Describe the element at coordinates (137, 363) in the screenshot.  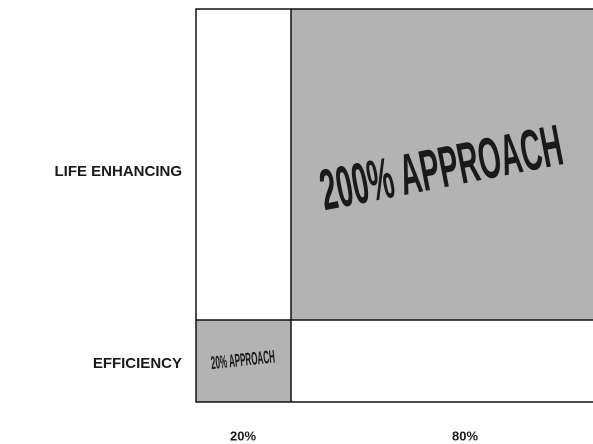
I see `row-label: EFFICIENCY` at that location.